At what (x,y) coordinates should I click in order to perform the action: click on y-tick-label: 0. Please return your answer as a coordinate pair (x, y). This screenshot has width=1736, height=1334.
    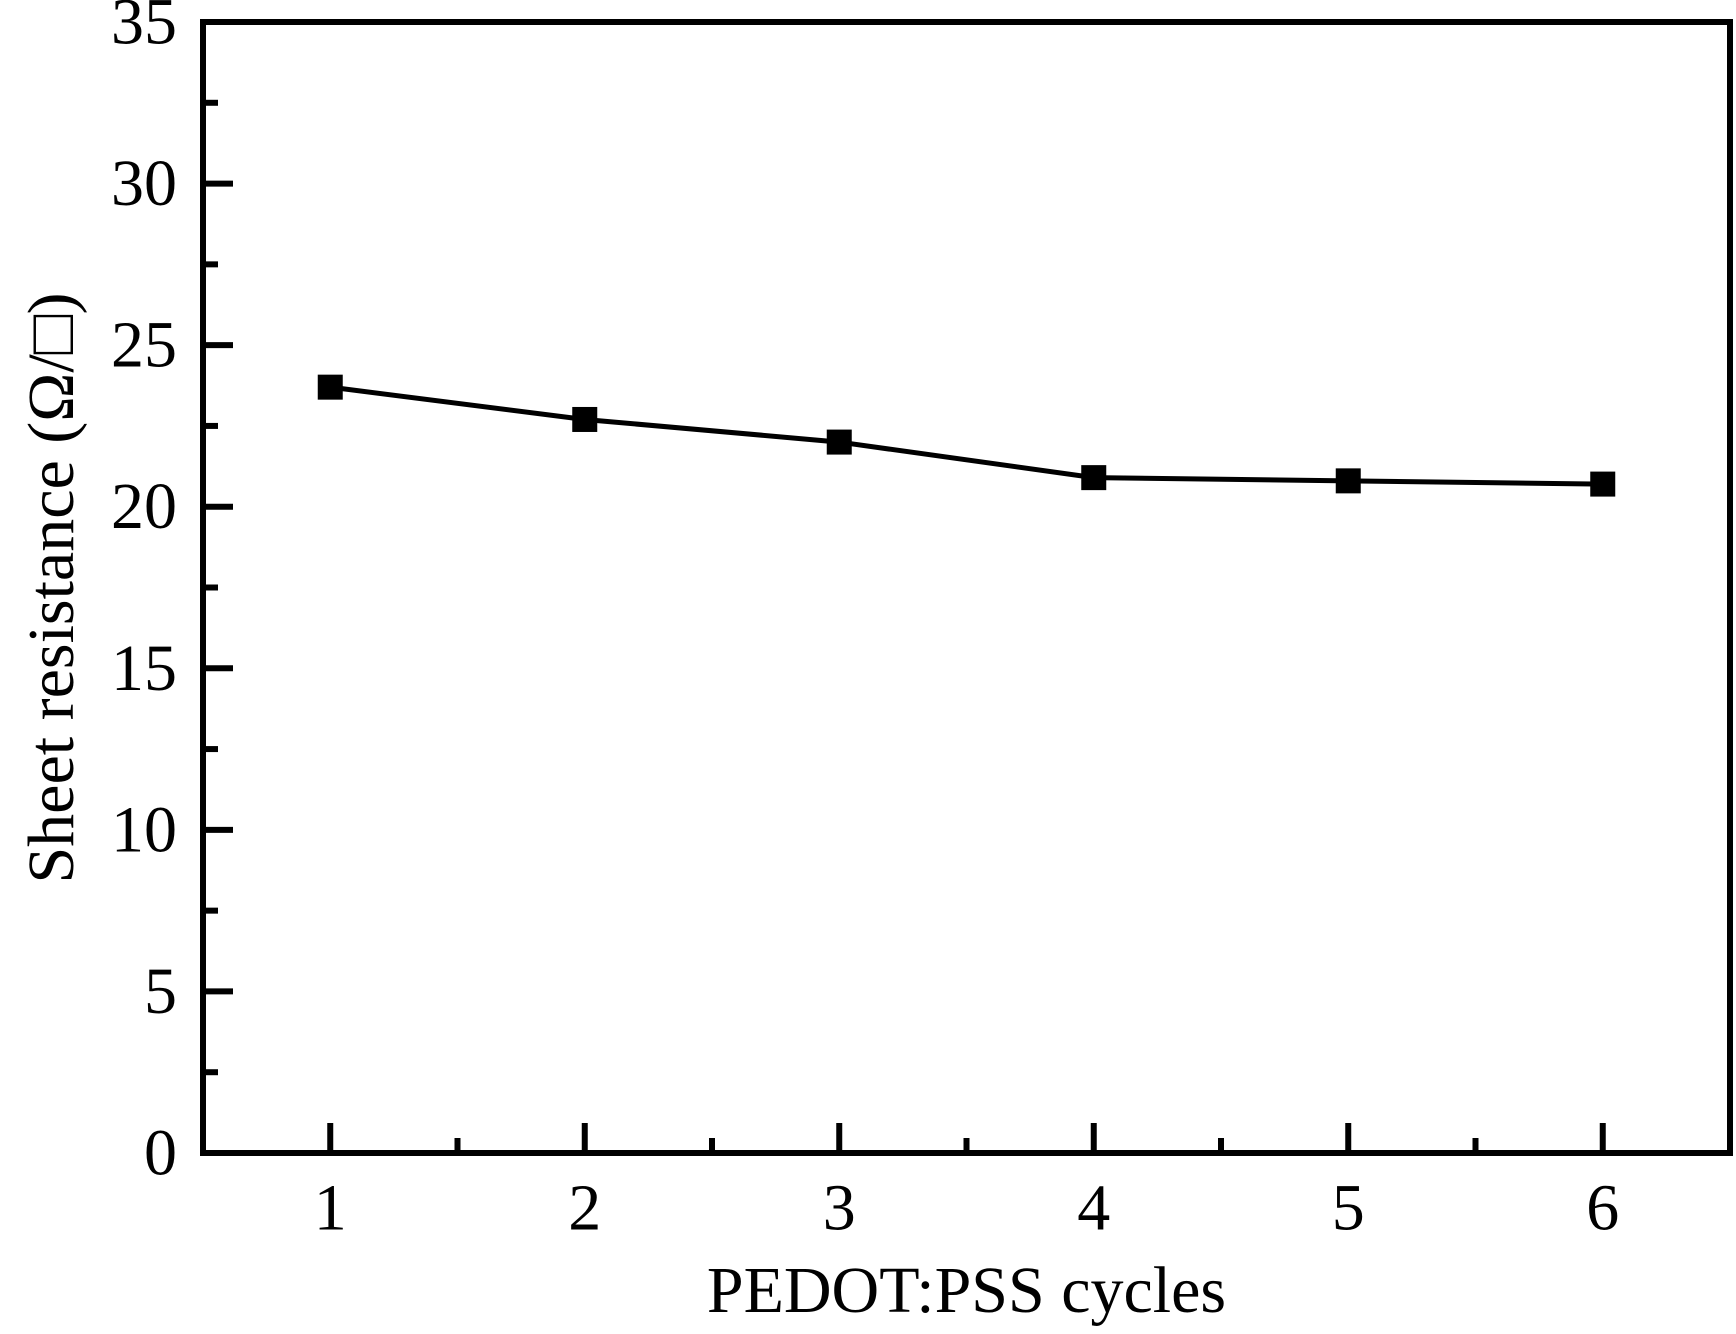
    Looking at the image, I should click on (160, 1153).